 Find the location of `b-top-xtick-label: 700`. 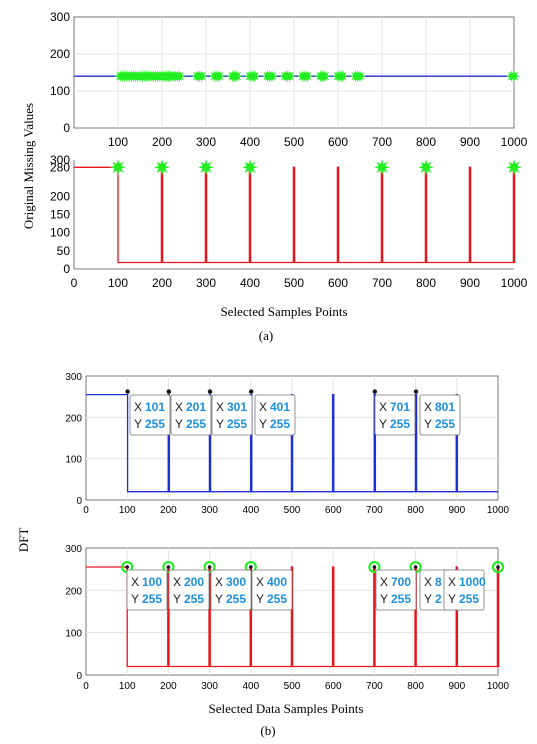

b-top-xtick-label: 700 is located at coordinates (374, 510).